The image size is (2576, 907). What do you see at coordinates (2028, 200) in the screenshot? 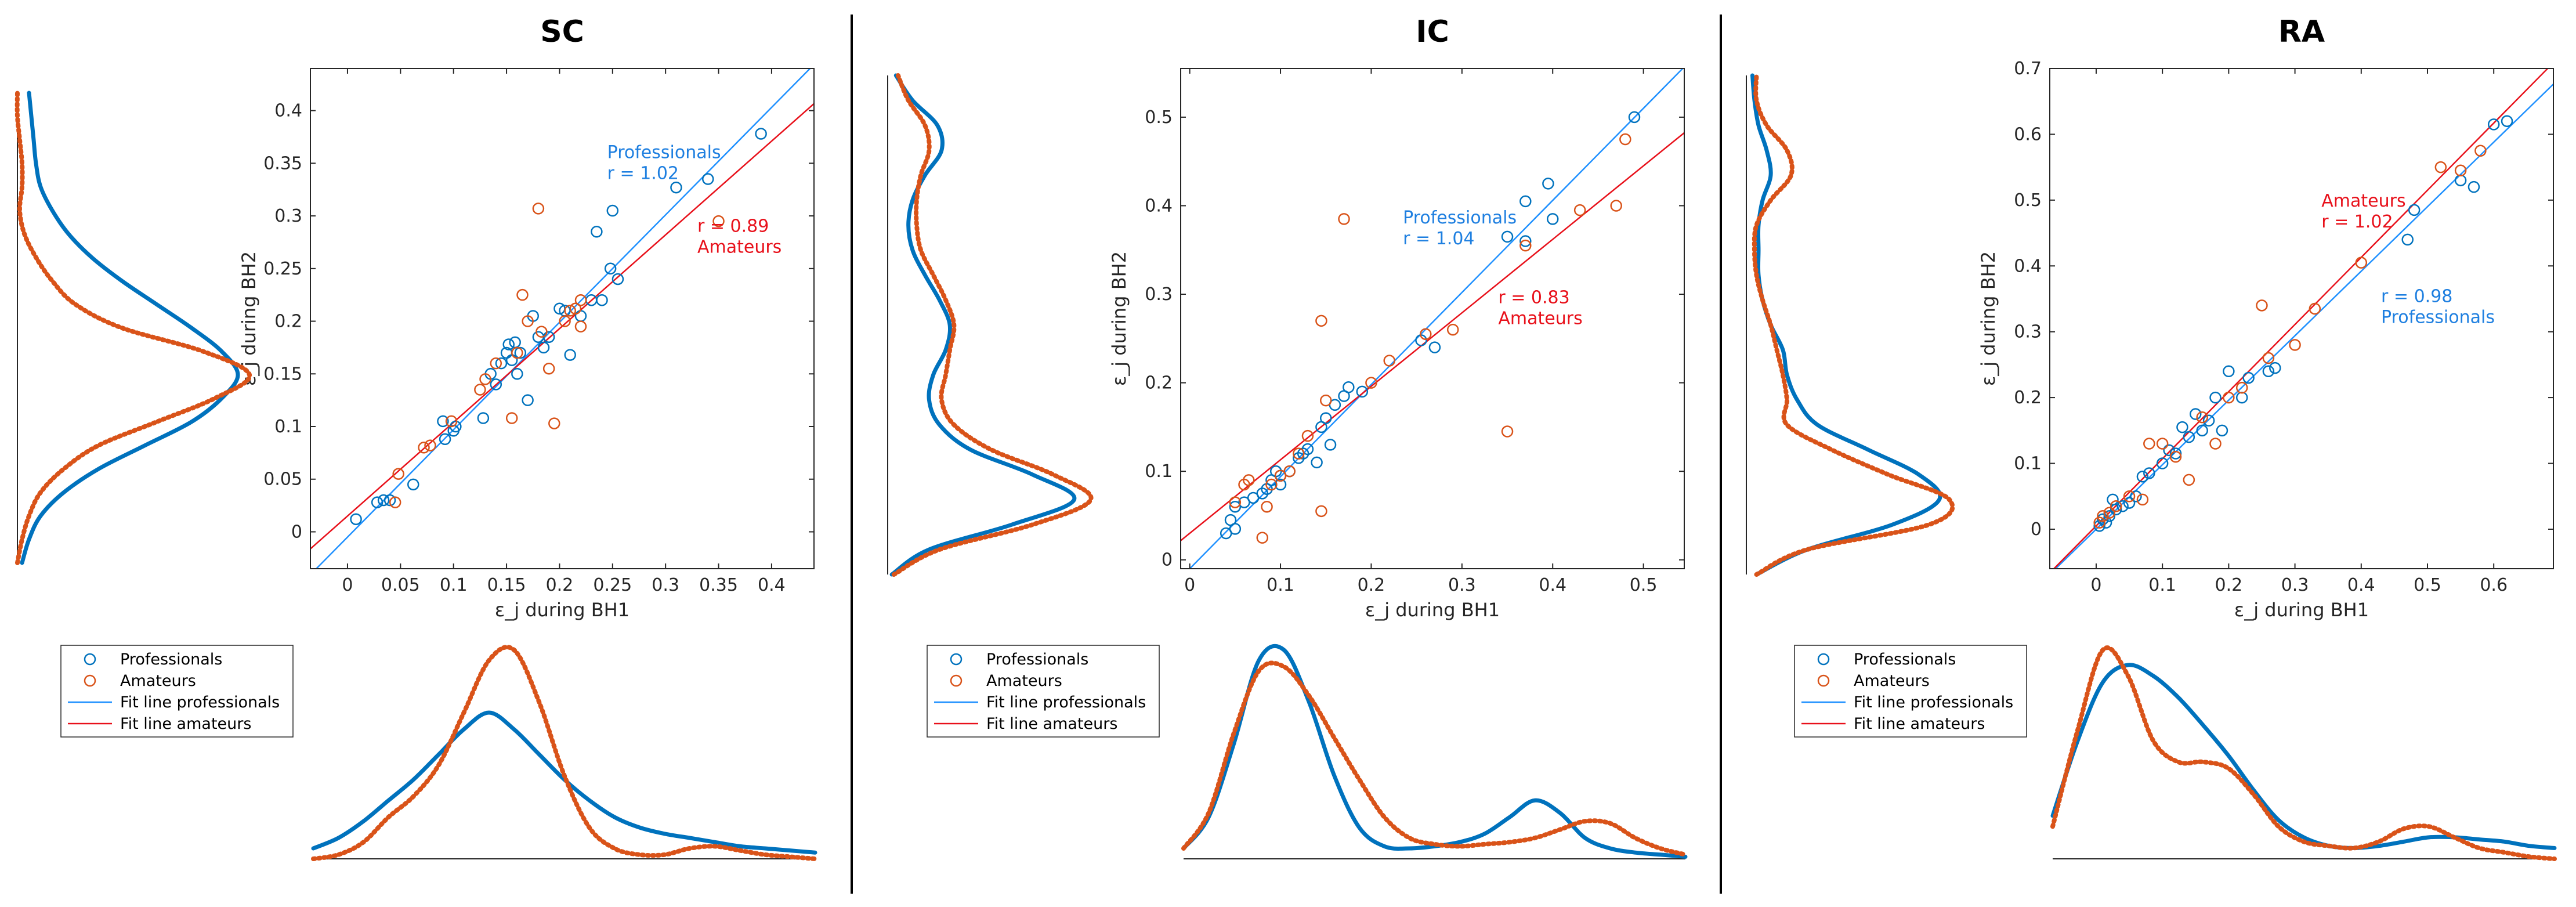
I see `y-tick-label: 0.5` at bounding box center [2028, 200].